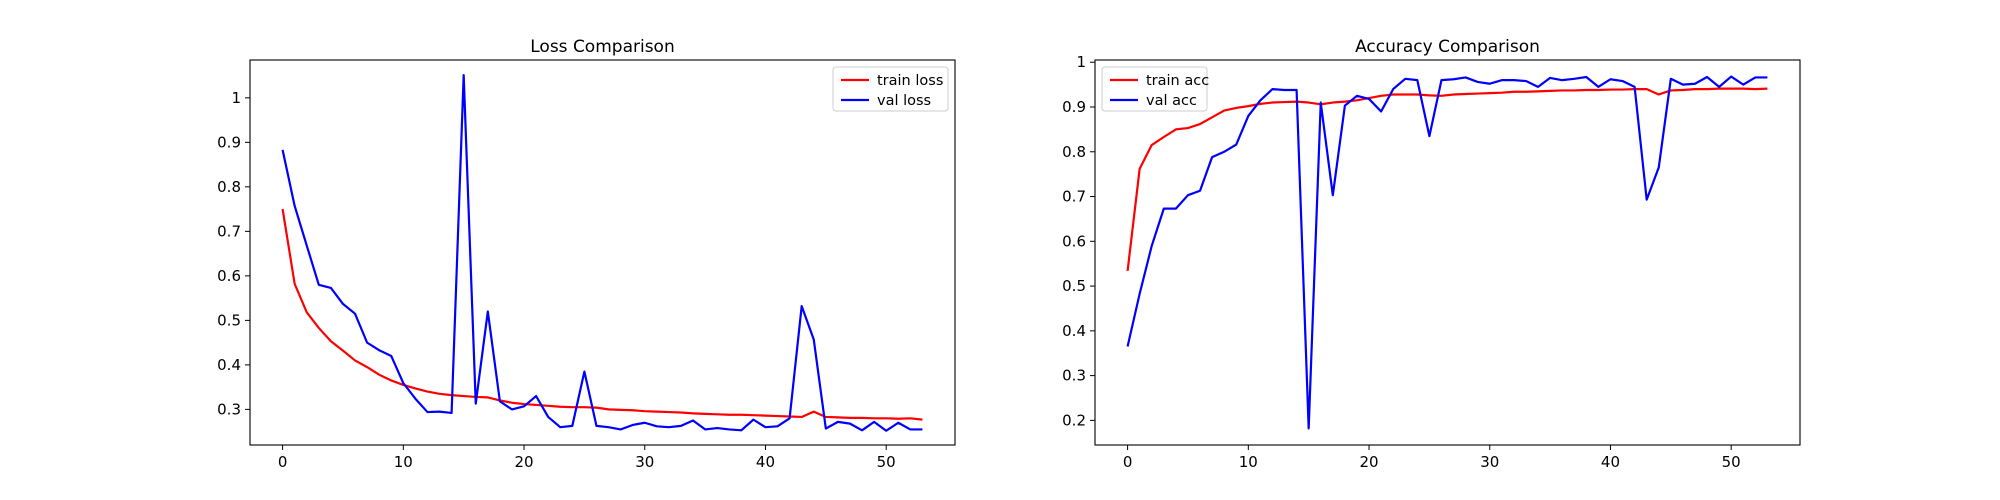 The image size is (2000, 500). Describe the element at coordinates (904, 101) in the screenshot. I see `legend-label: val loss` at that location.